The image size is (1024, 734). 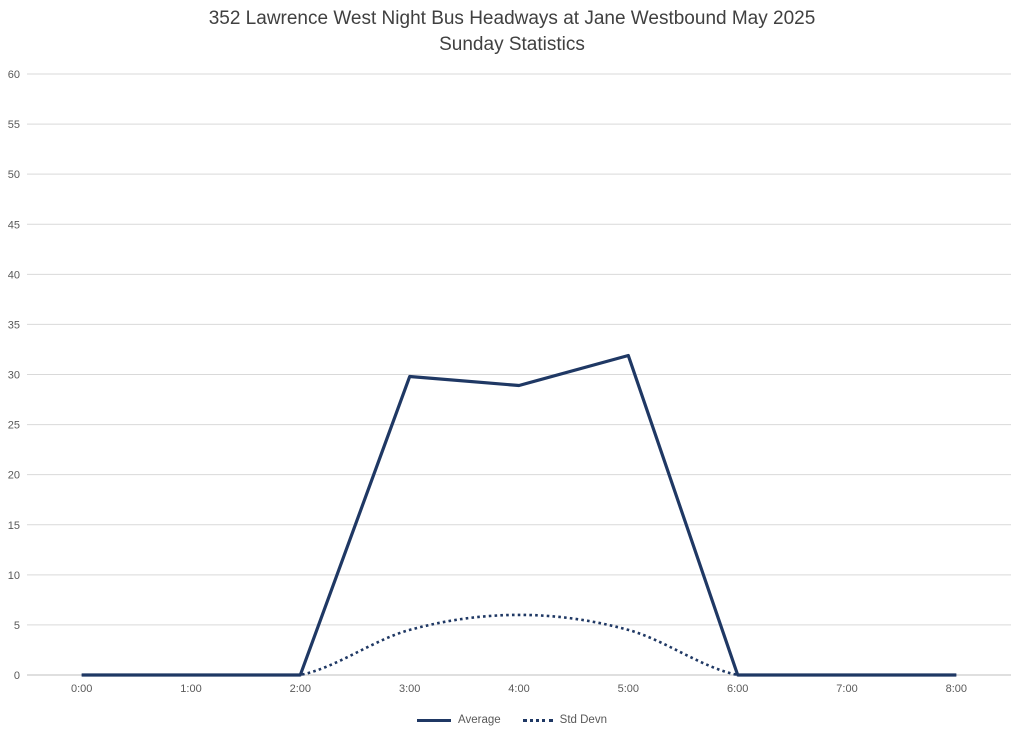 I want to click on y-tick-label: 5, so click(x=17, y=626).